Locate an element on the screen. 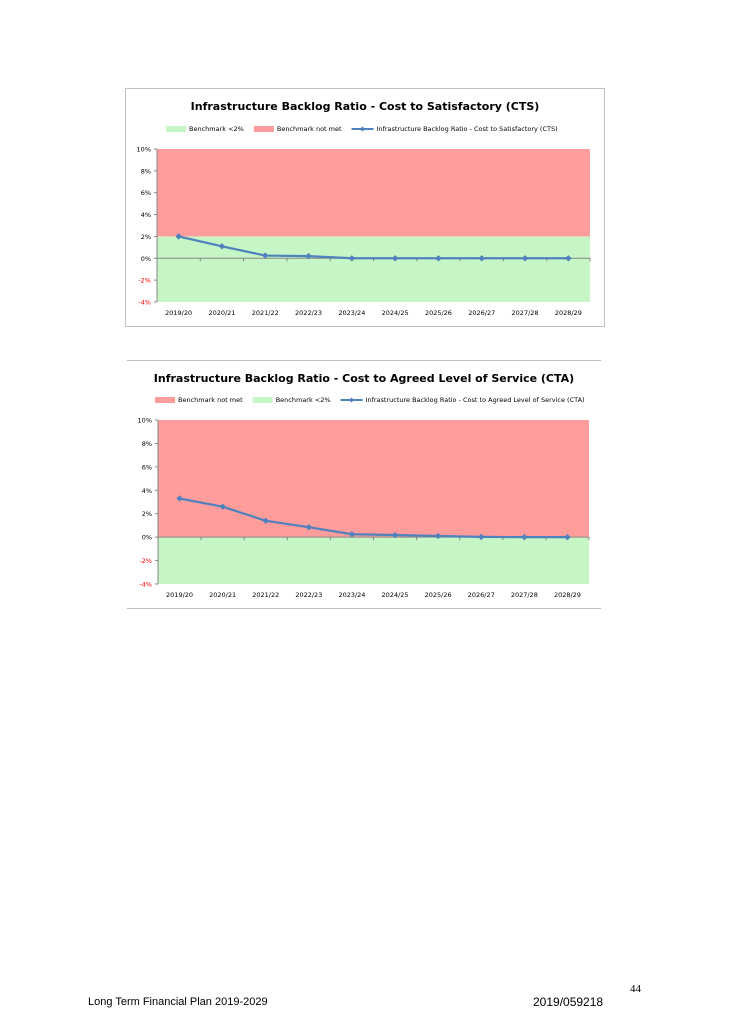 The width and height of the screenshot is (730, 1033). chart2-legend-marker is located at coordinates (352, 400).